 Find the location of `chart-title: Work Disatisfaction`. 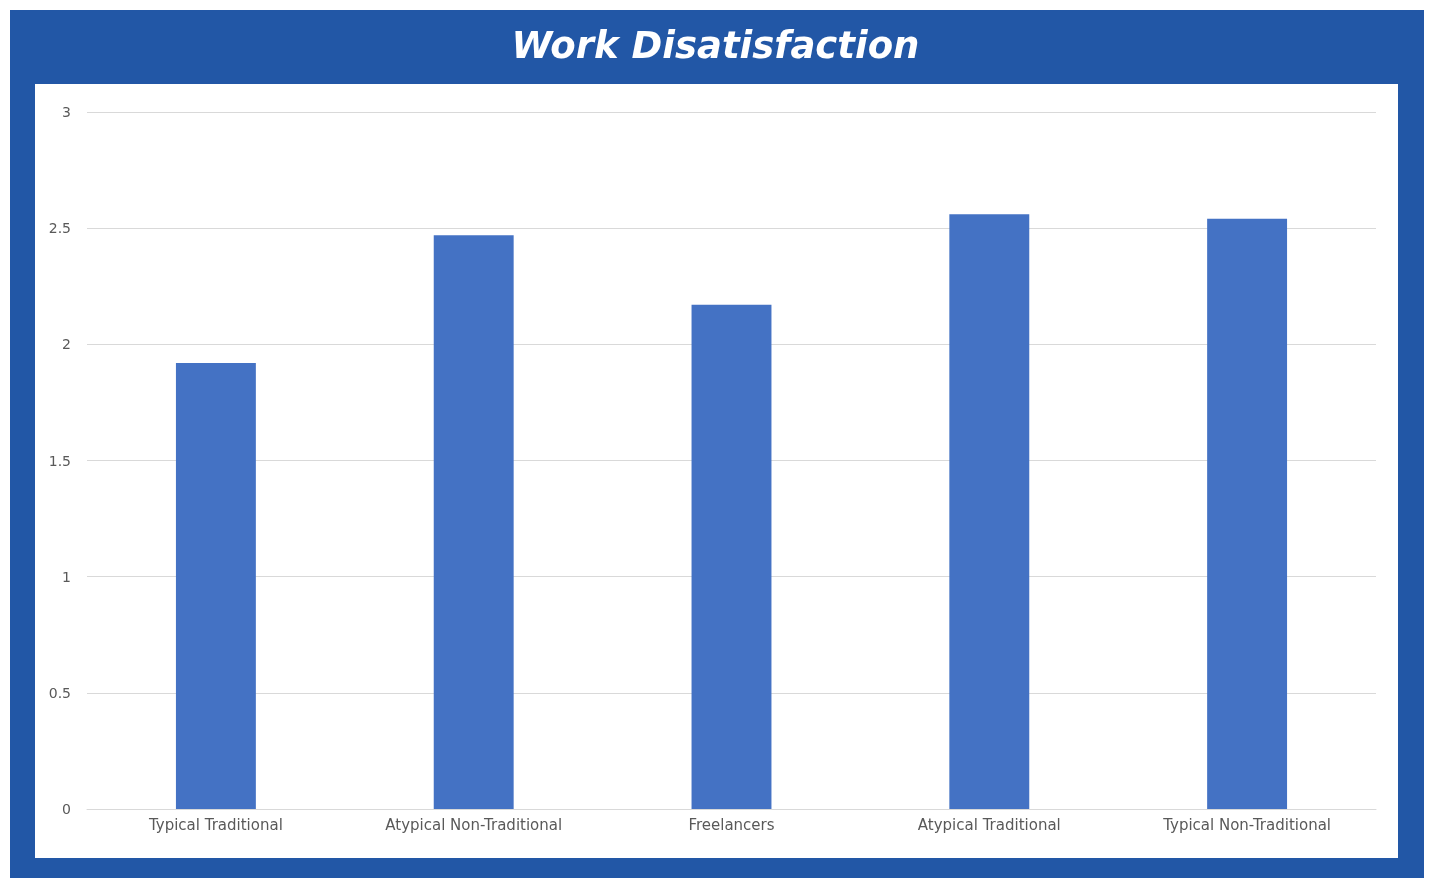

chart-title: Work Disatisfaction is located at coordinates (715, 45).